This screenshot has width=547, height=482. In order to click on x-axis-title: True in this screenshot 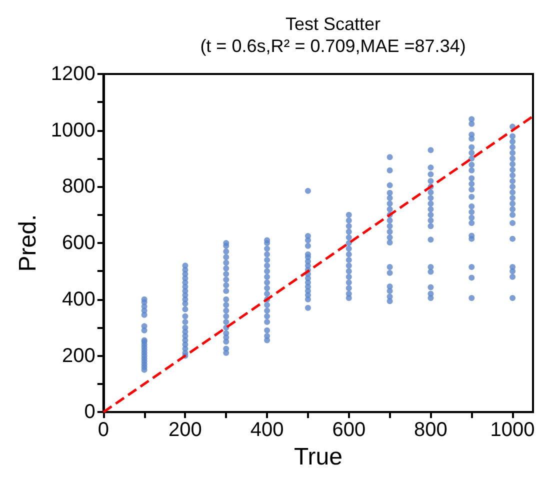, I will do `click(318, 457)`.